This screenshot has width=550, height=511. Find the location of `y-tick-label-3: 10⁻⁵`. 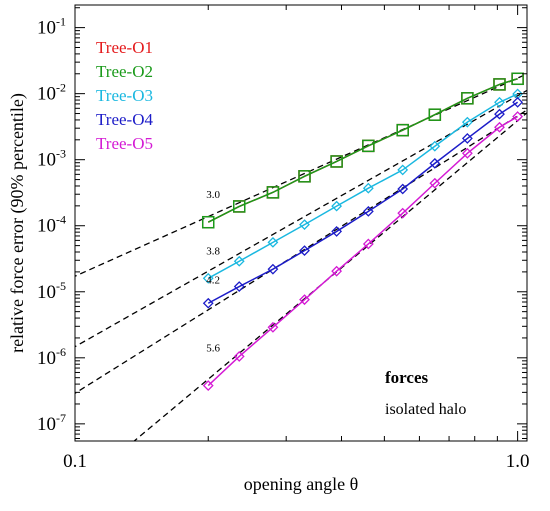

y-tick-label-3: 10⁻⁵ is located at coordinates (51, 291).